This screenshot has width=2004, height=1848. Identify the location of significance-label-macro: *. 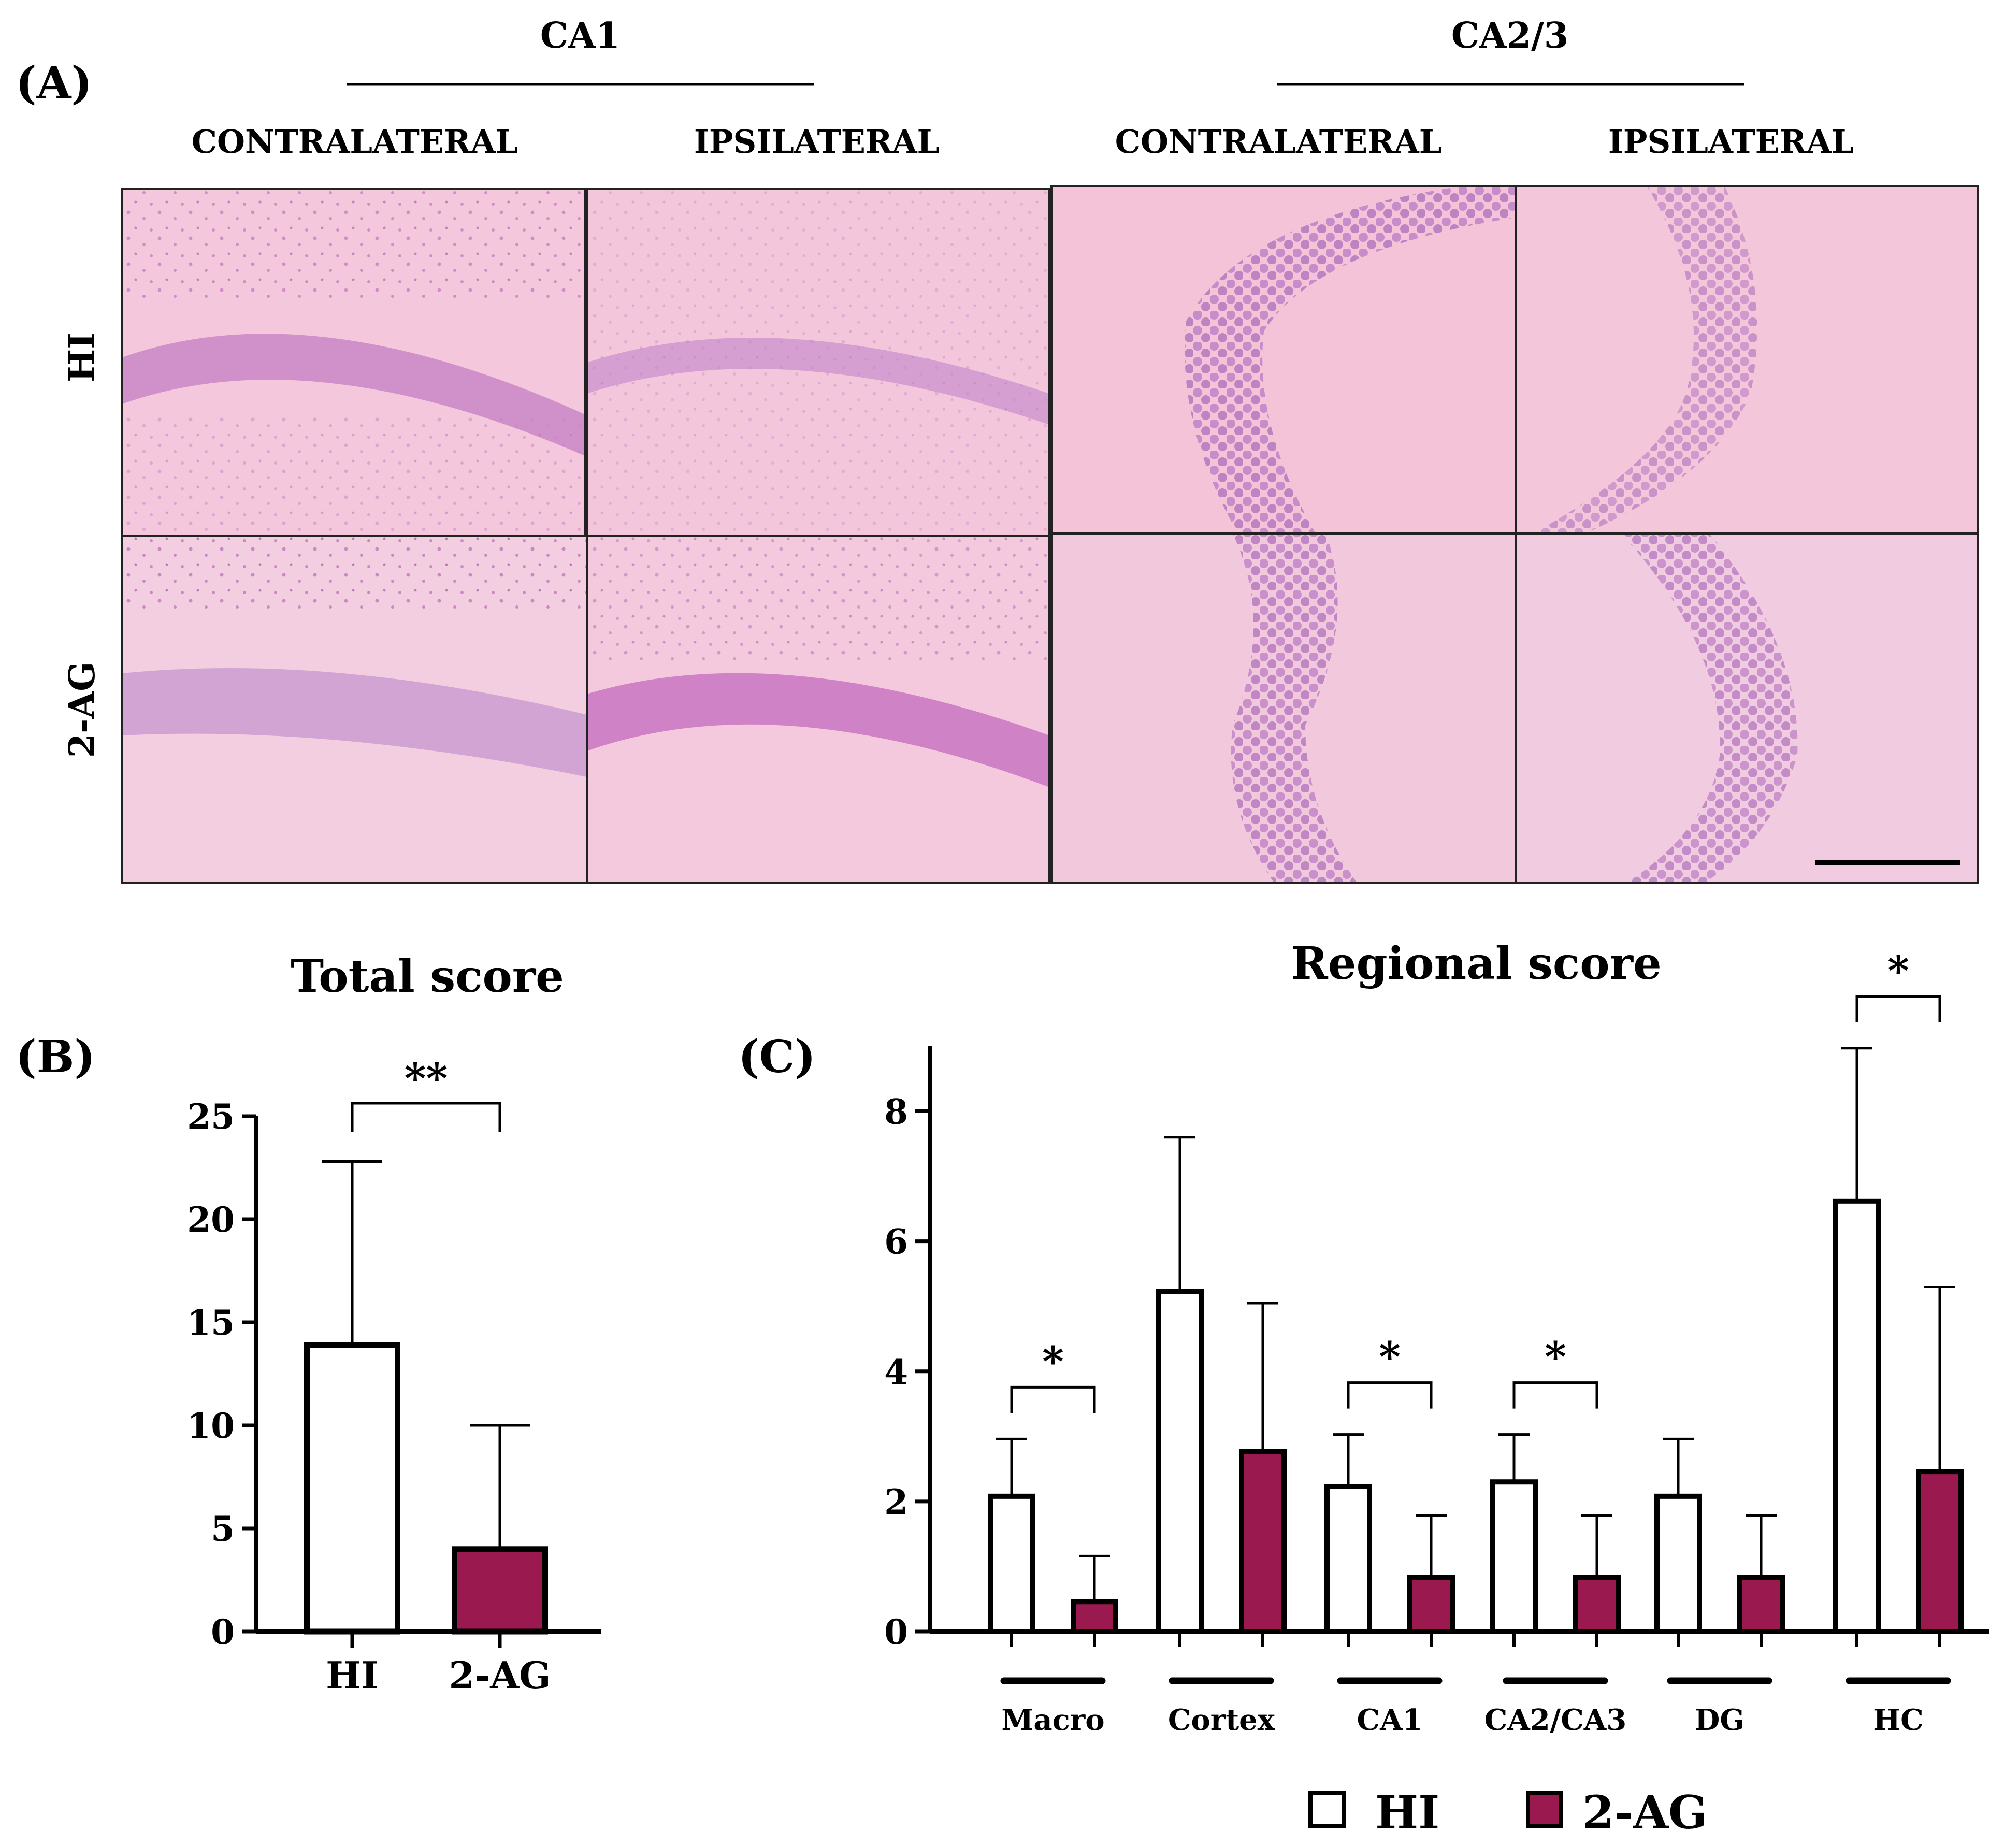
(1053, 1361).